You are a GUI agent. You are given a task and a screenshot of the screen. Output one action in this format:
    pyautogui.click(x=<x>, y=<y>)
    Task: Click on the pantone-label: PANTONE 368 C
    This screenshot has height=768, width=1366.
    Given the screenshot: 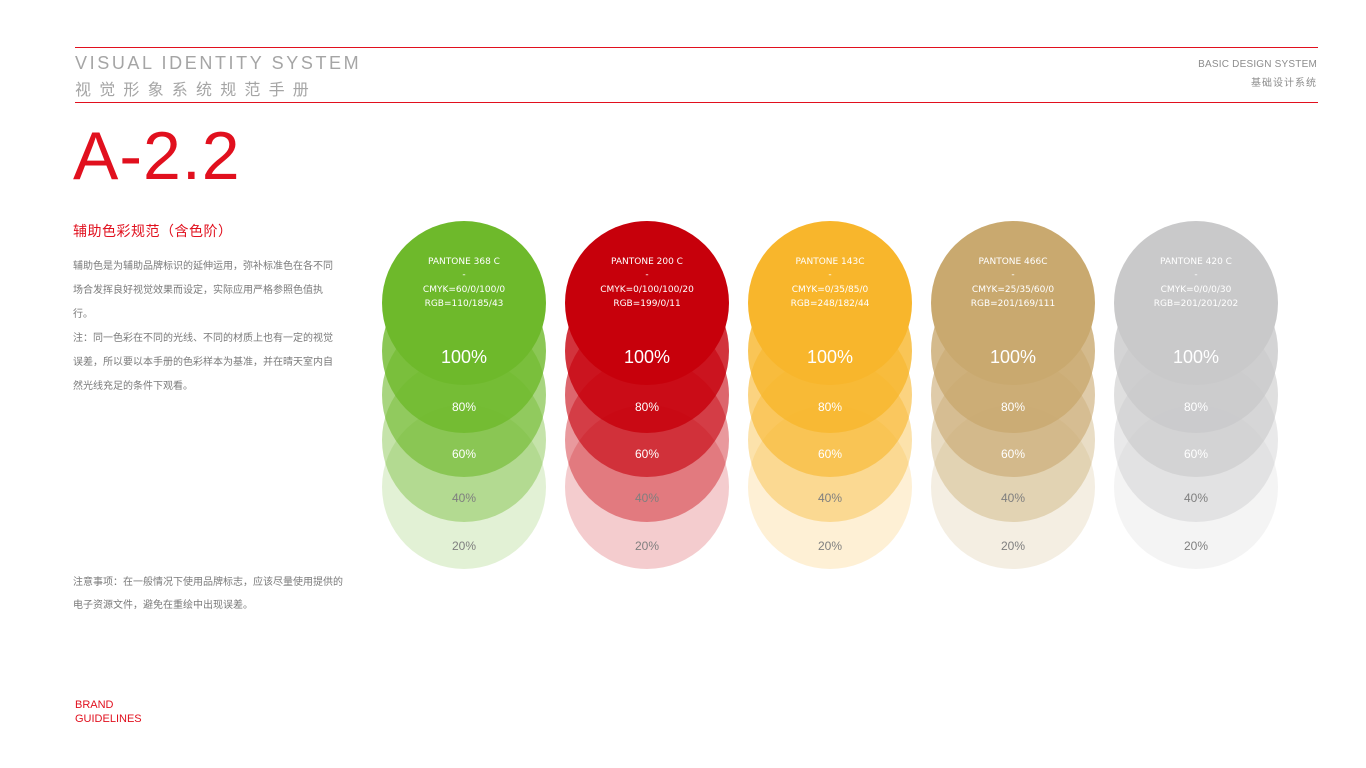 What is the action you would take?
    pyautogui.click(x=464, y=262)
    